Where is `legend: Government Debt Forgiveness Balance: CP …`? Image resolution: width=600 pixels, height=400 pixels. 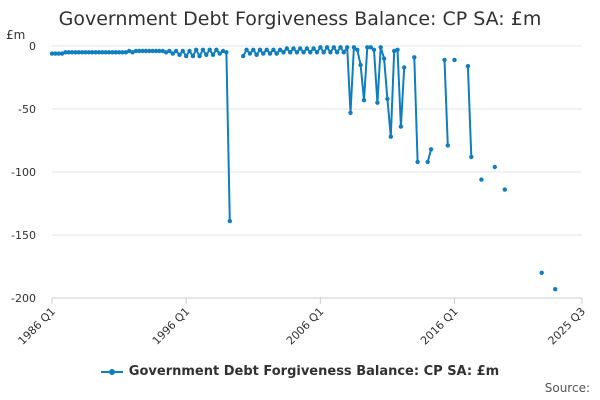 legend: Government Debt Forgiveness Balance: CP … is located at coordinates (300, 371).